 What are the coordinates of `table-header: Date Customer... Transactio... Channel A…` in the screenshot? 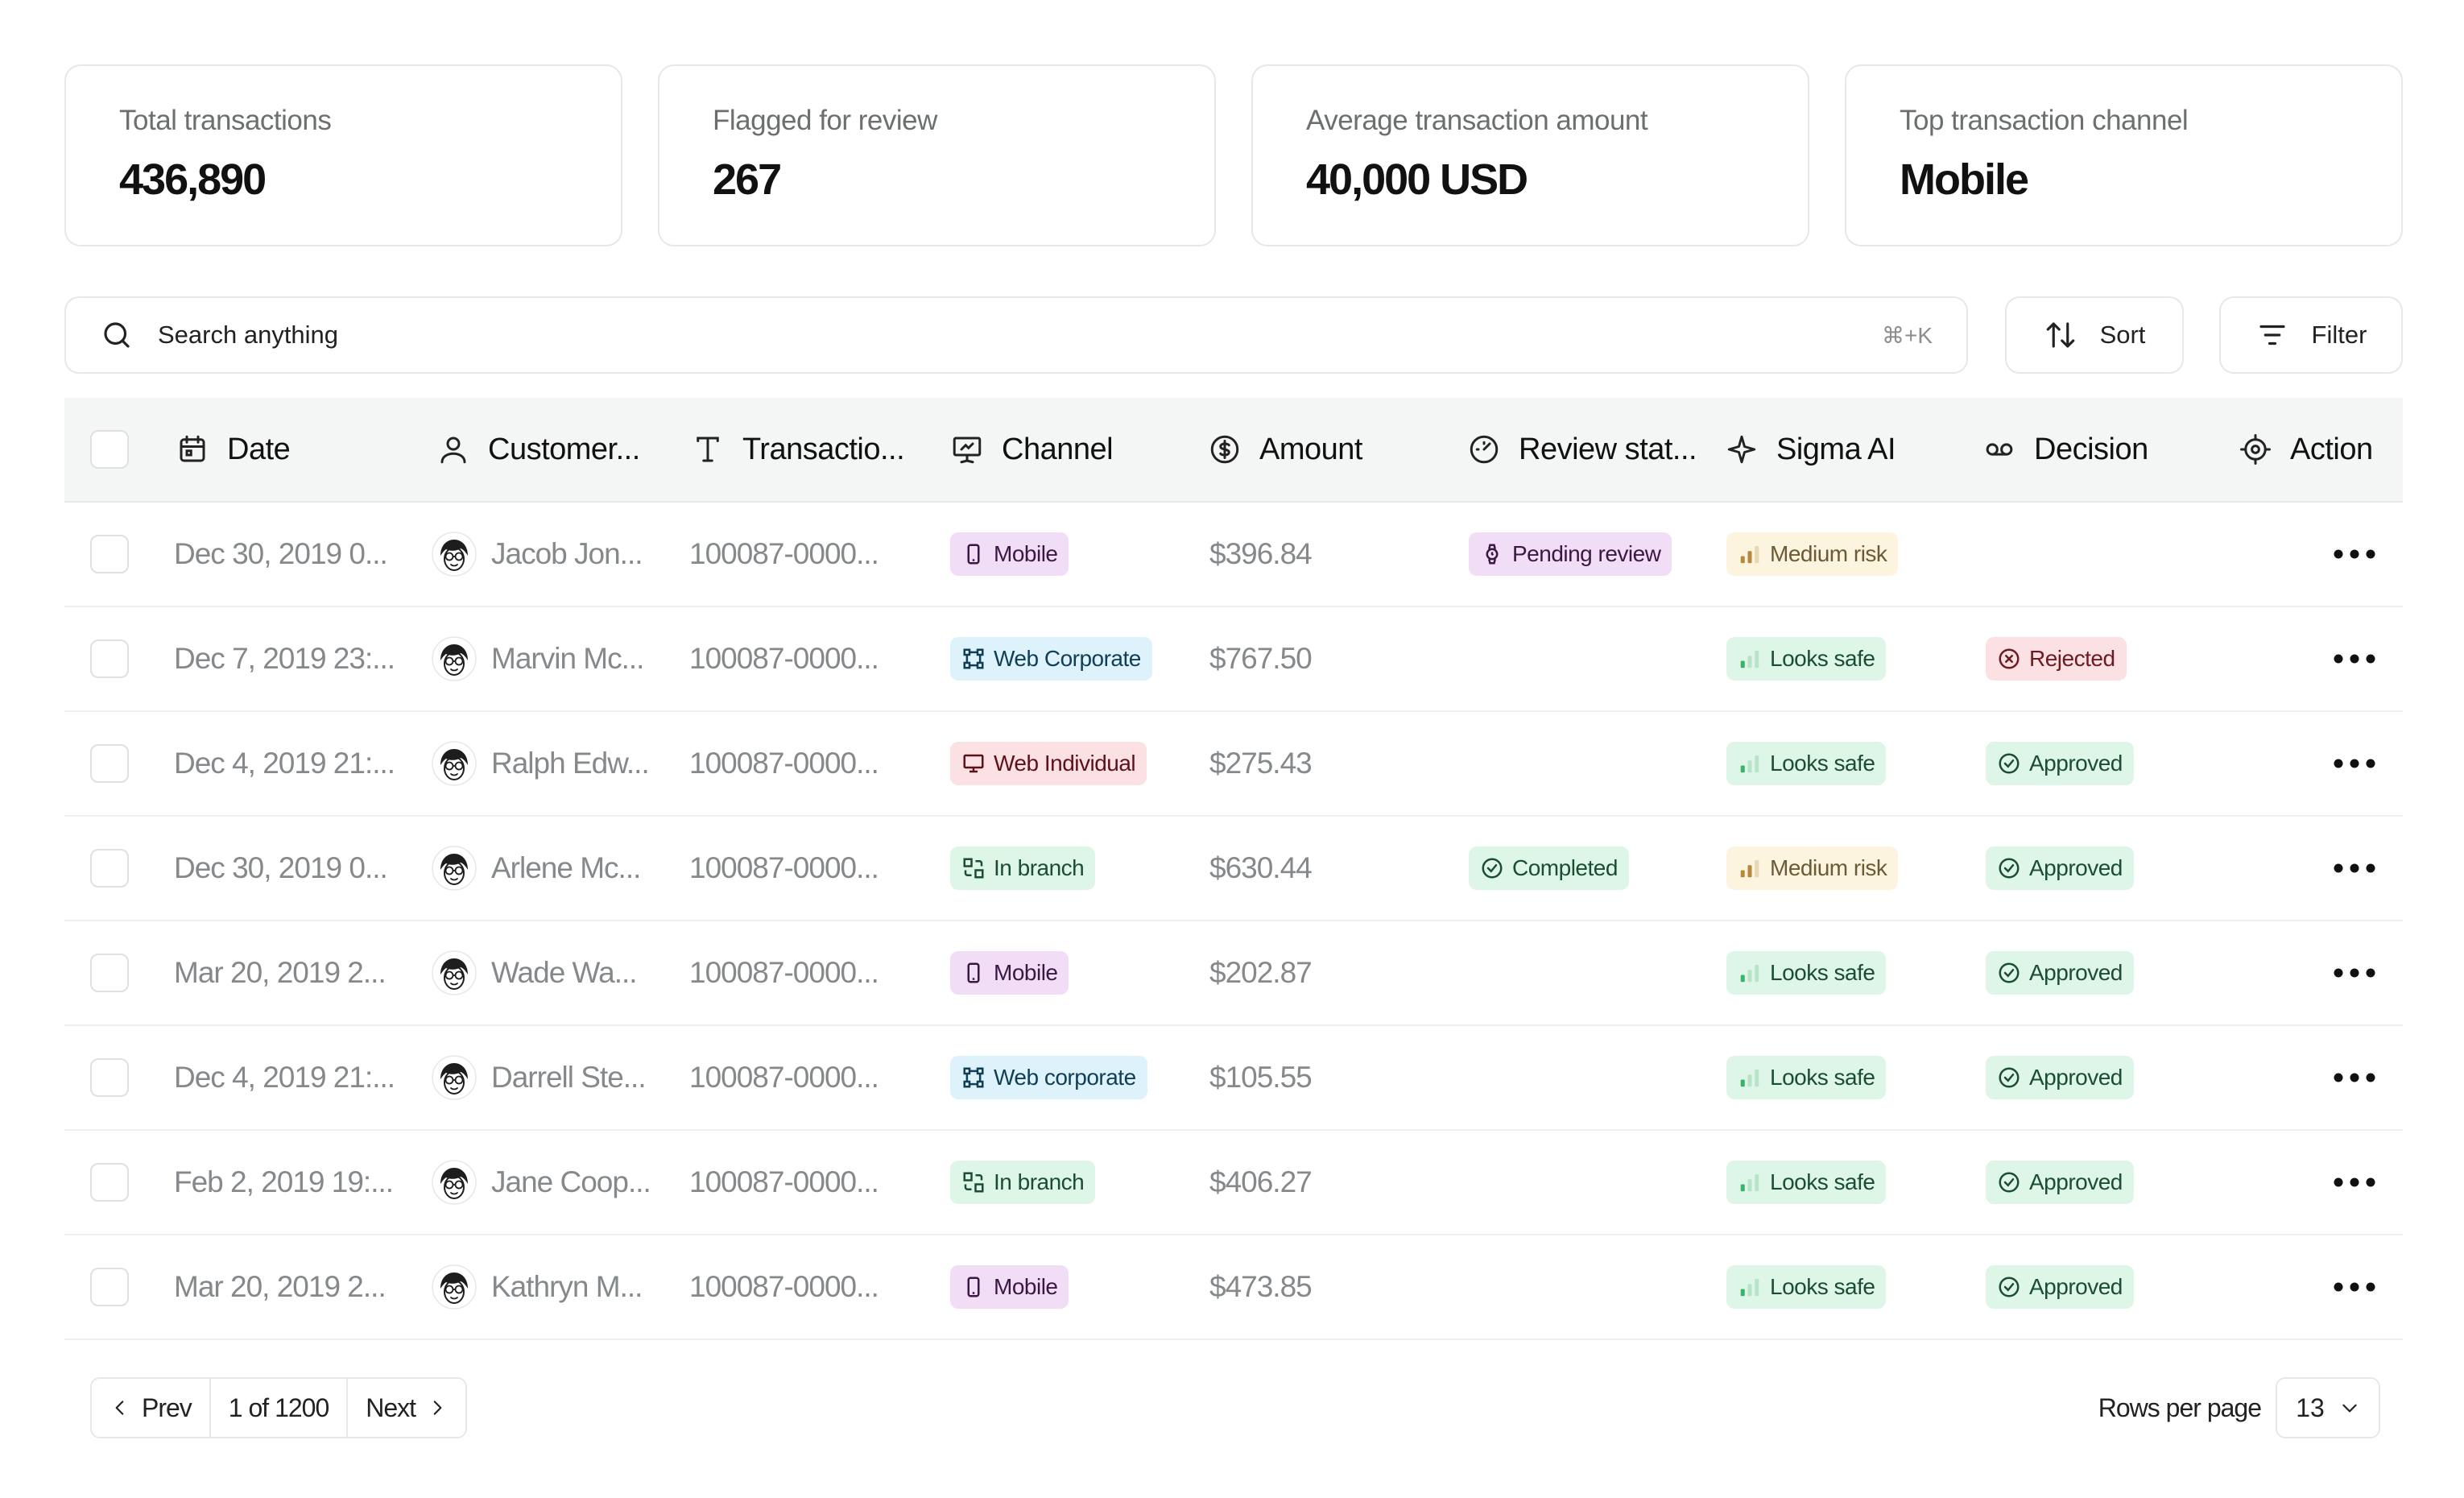 It's located at (1233, 451).